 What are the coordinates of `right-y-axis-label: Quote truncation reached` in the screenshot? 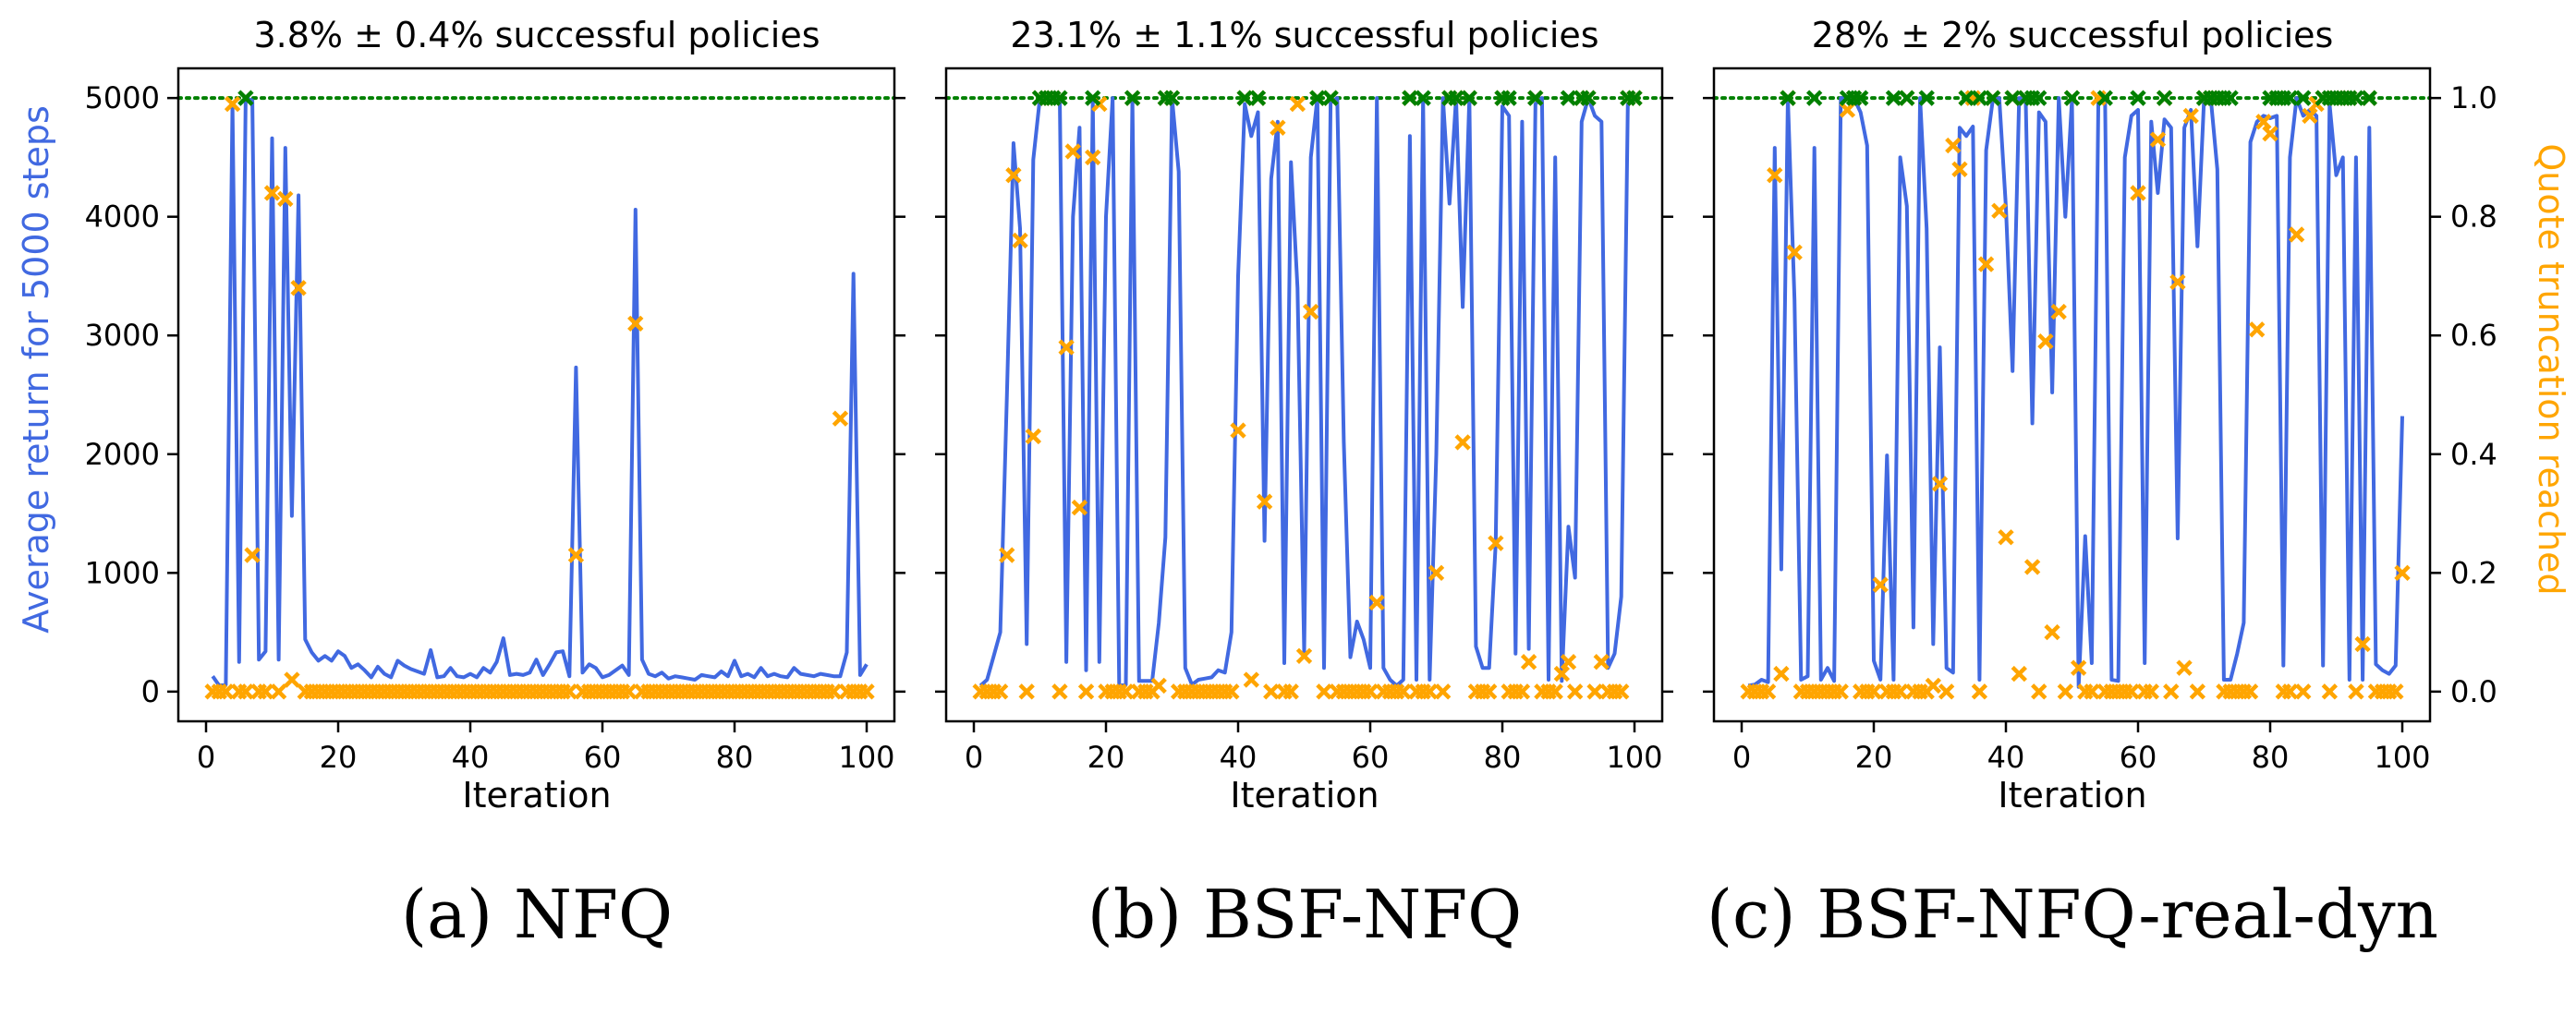 It's located at (2551, 369).